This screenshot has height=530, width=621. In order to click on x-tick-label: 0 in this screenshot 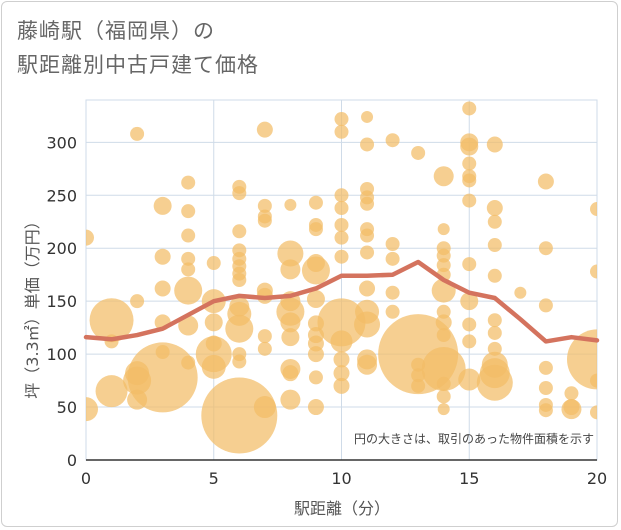, I will do `click(86, 478)`.